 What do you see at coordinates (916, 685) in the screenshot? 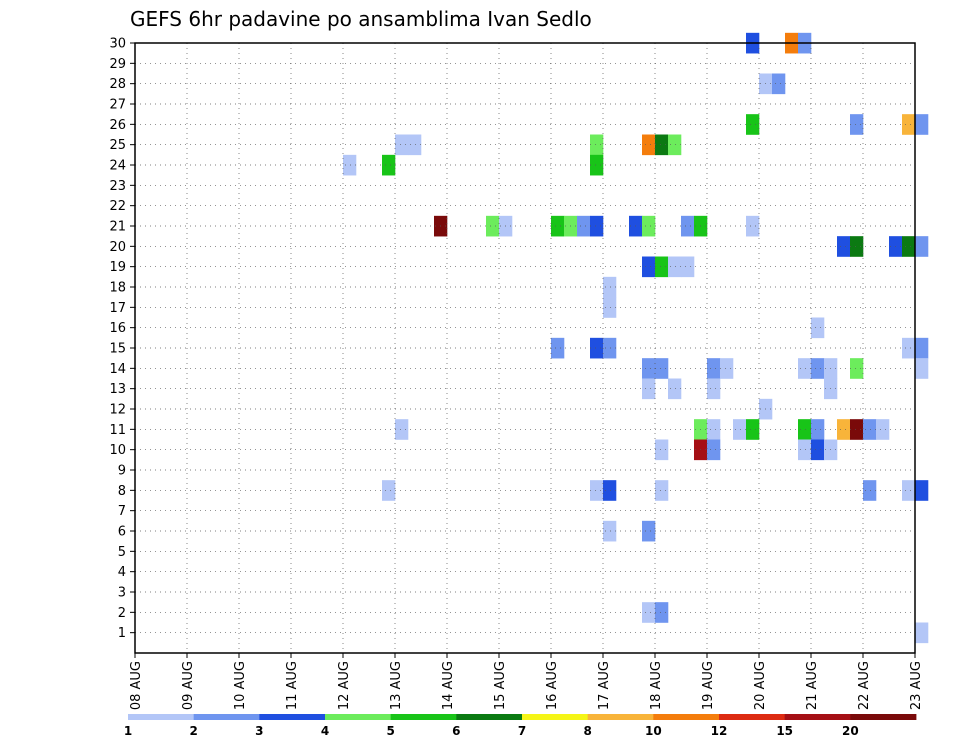
I see `x-tick-label: 23 AUG` at bounding box center [916, 685].